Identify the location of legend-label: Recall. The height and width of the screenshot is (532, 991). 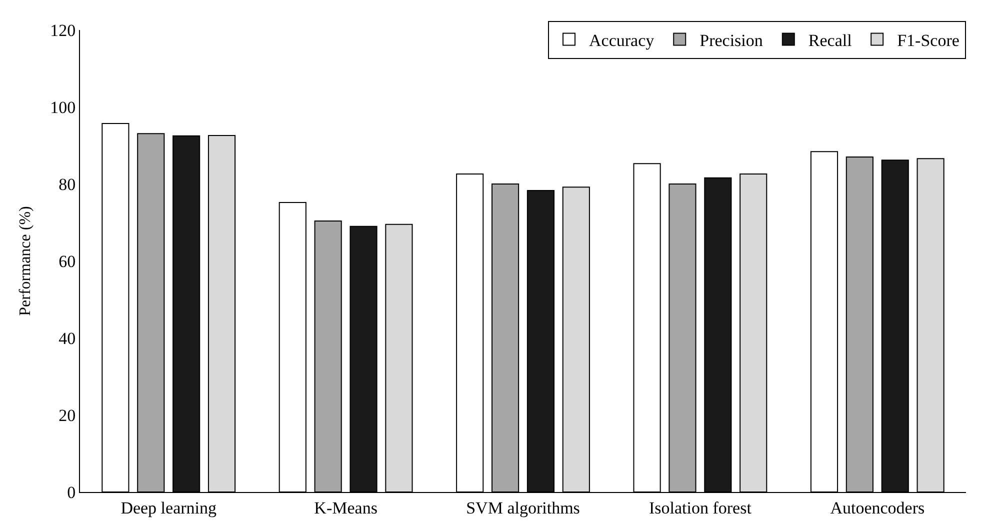
(830, 40).